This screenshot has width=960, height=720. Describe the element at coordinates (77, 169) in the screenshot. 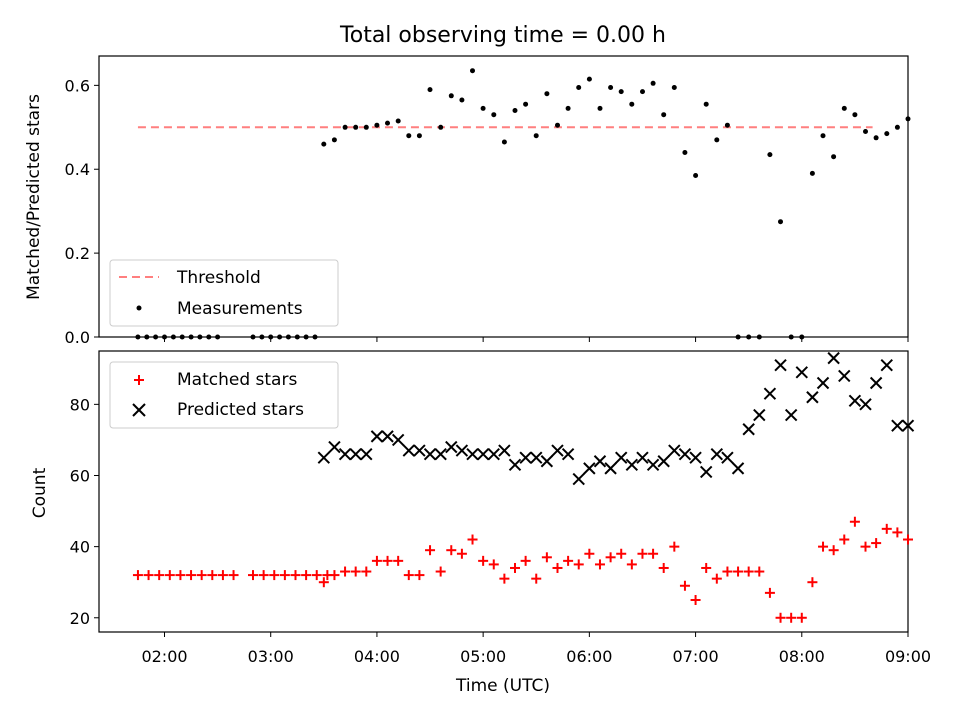

I see `top-ytick-label: 0.4` at that location.